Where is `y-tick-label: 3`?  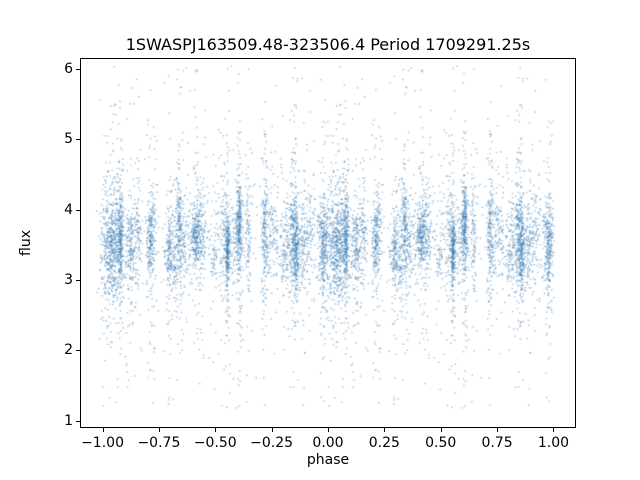
y-tick-label: 3 is located at coordinates (68, 280).